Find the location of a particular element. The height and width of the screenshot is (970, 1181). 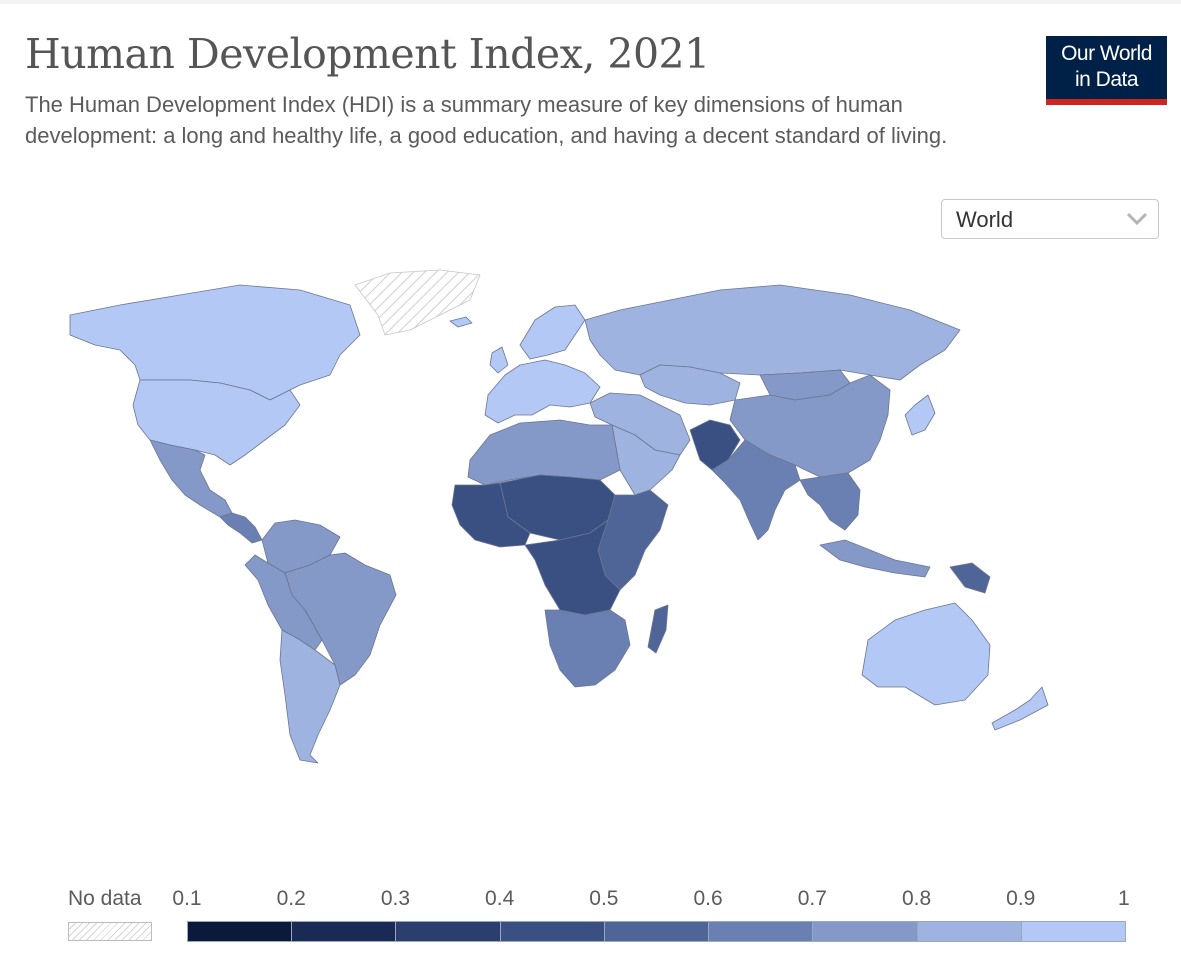

legend-no-data-swatch is located at coordinates (110, 931).